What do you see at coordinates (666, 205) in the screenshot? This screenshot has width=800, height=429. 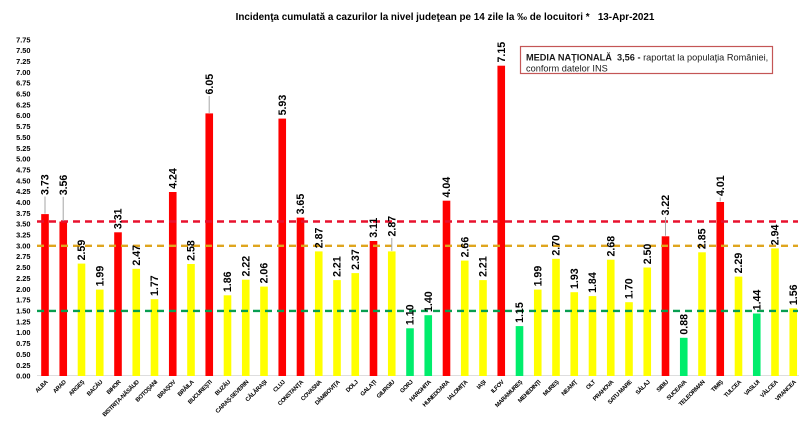 I see `svg-text: 3.22` at bounding box center [666, 205].